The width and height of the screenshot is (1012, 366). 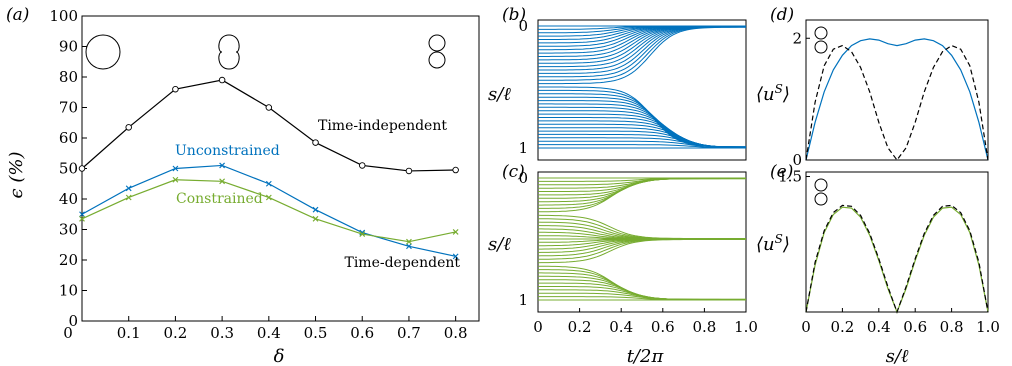 I want to click on panel-a-xtick-label: 0.4, so click(x=269, y=333).